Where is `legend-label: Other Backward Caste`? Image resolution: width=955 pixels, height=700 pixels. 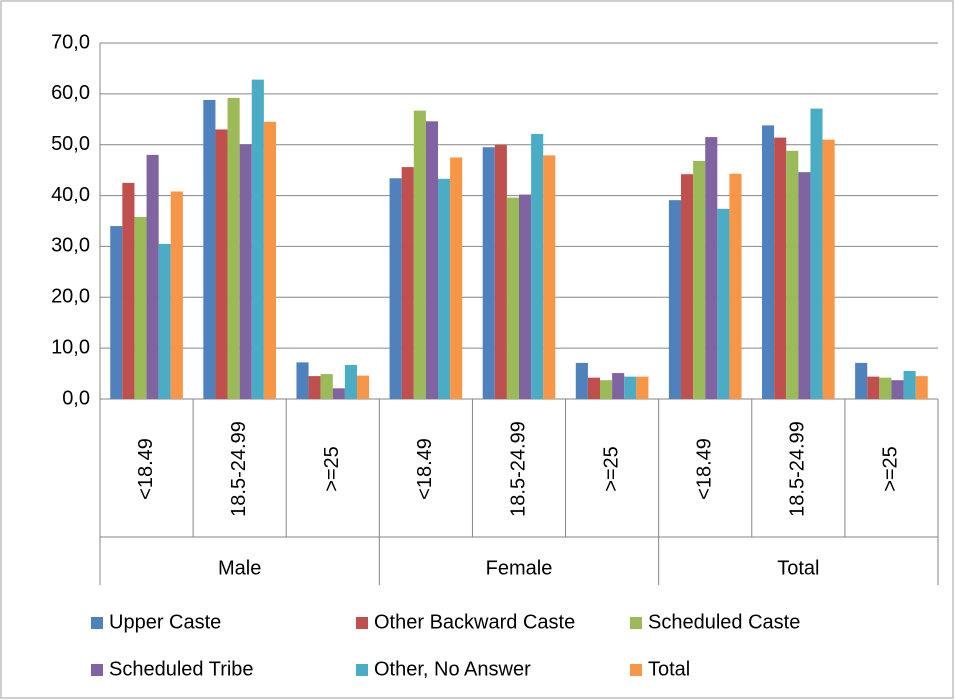
legend-label: Other Backward Caste is located at coordinates (474, 622).